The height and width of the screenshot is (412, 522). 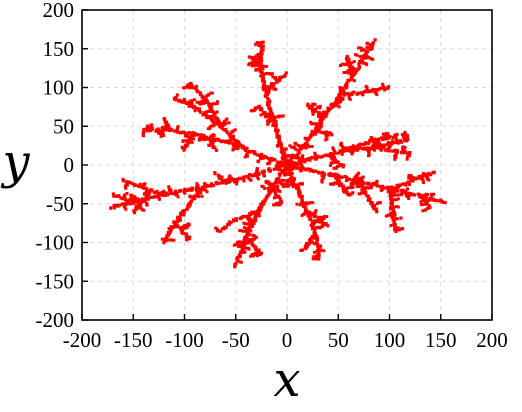 What do you see at coordinates (287, 340) in the screenshot?
I see `x-tick-label: 0` at bounding box center [287, 340].